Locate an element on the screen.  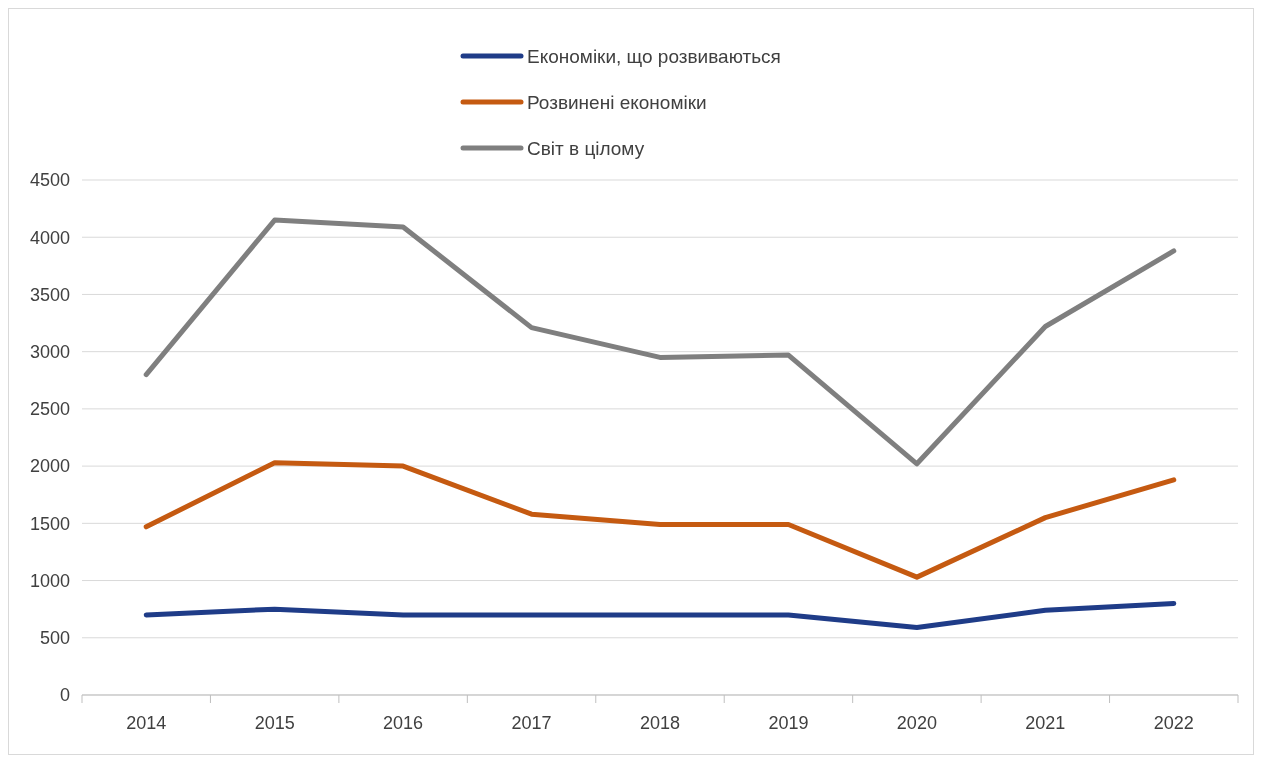
x-tick-label: 2014 is located at coordinates (146, 723).